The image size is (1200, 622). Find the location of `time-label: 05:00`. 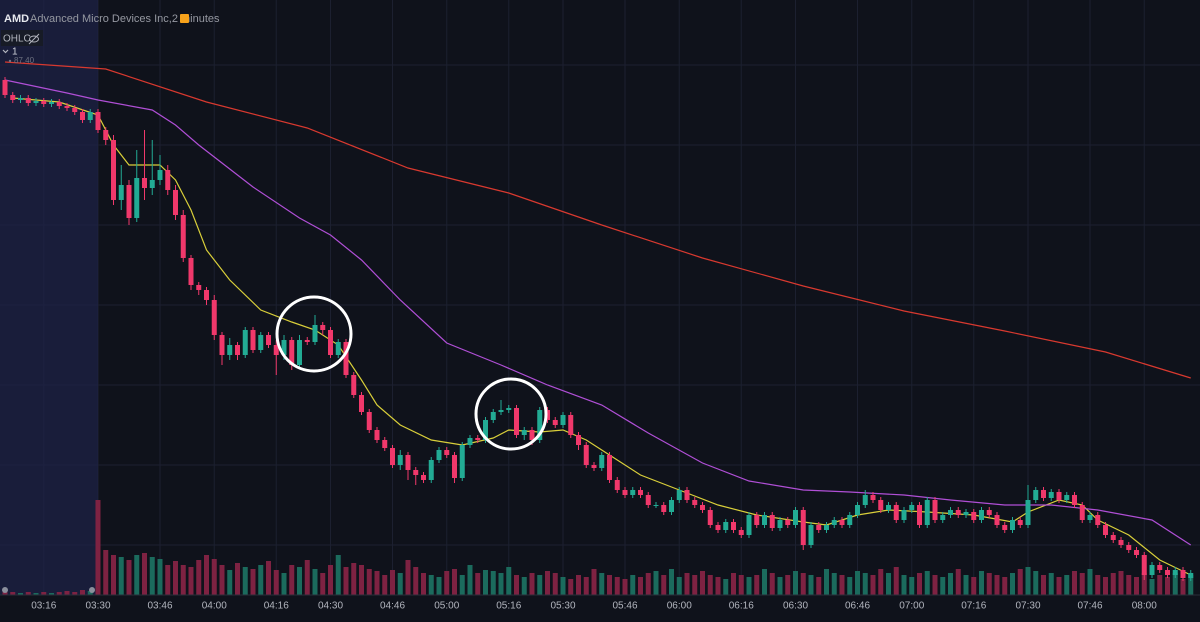

time-label: 05:00 is located at coordinates (446, 606).